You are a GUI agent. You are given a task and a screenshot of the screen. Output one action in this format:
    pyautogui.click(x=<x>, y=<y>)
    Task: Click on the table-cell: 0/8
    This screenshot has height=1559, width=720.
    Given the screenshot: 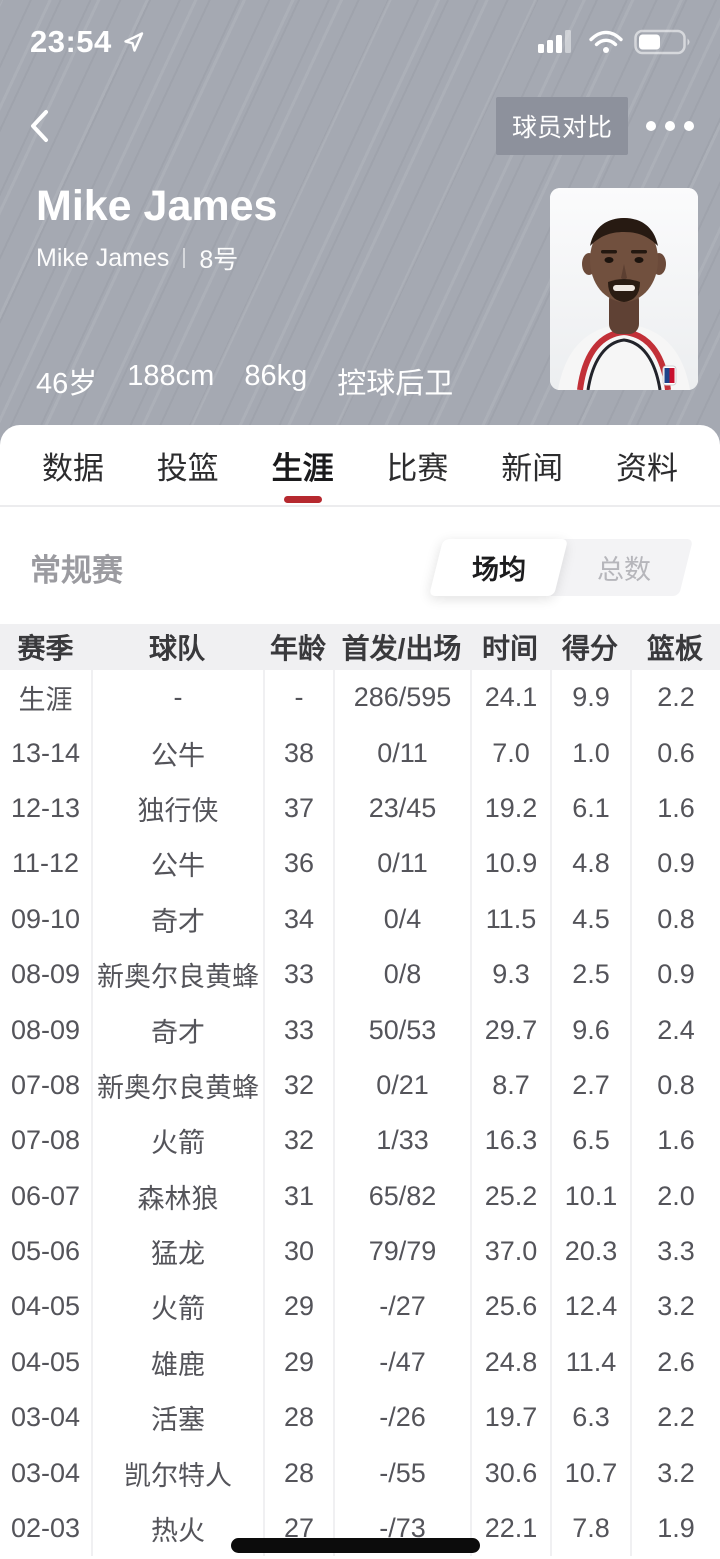 What is the action you would take?
    pyautogui.click(x=401, y=974)
    